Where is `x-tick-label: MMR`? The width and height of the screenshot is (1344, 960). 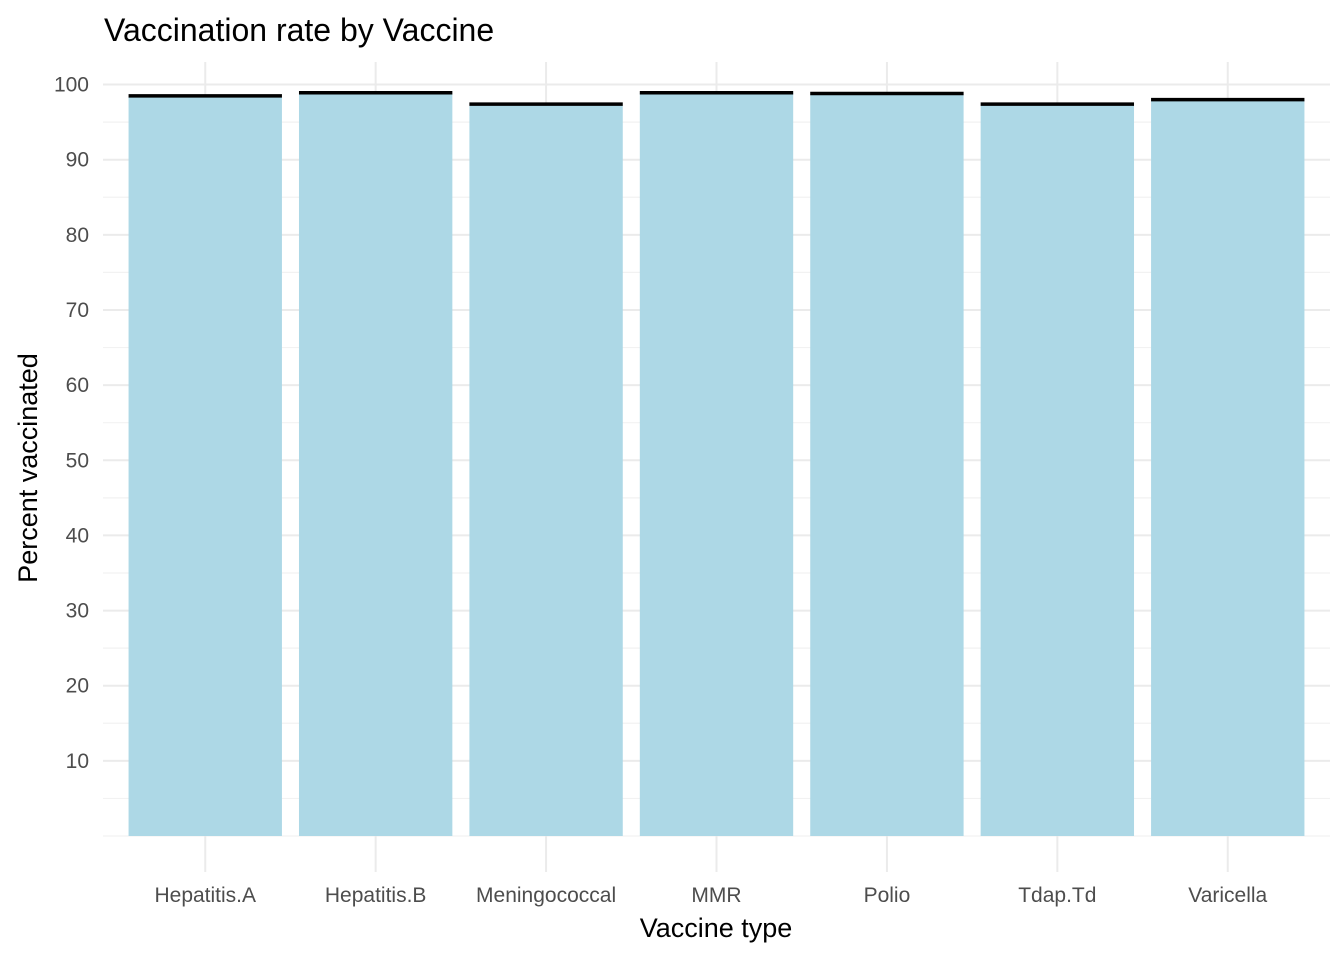 x-tick-label: MMR is located at coordinates (716, 895).